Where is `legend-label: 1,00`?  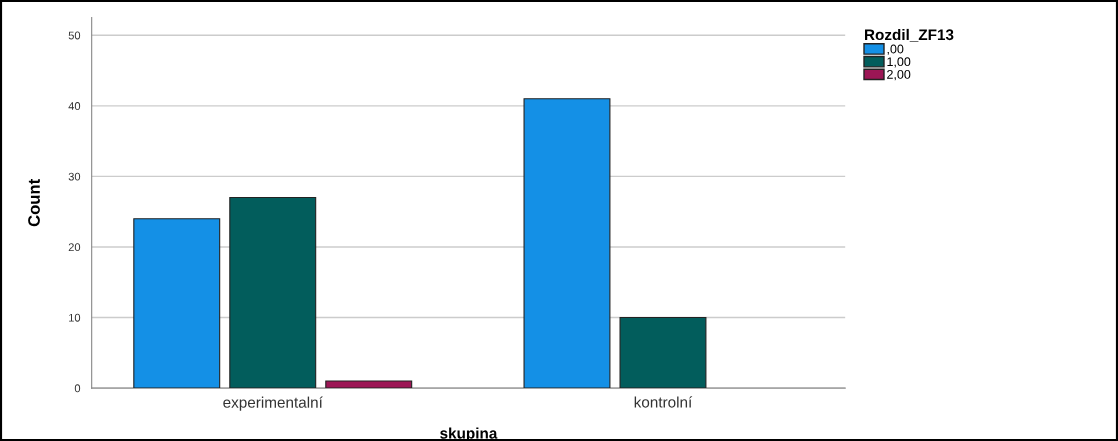 legend-label: 1,00 is located at coordinates (899, 62).